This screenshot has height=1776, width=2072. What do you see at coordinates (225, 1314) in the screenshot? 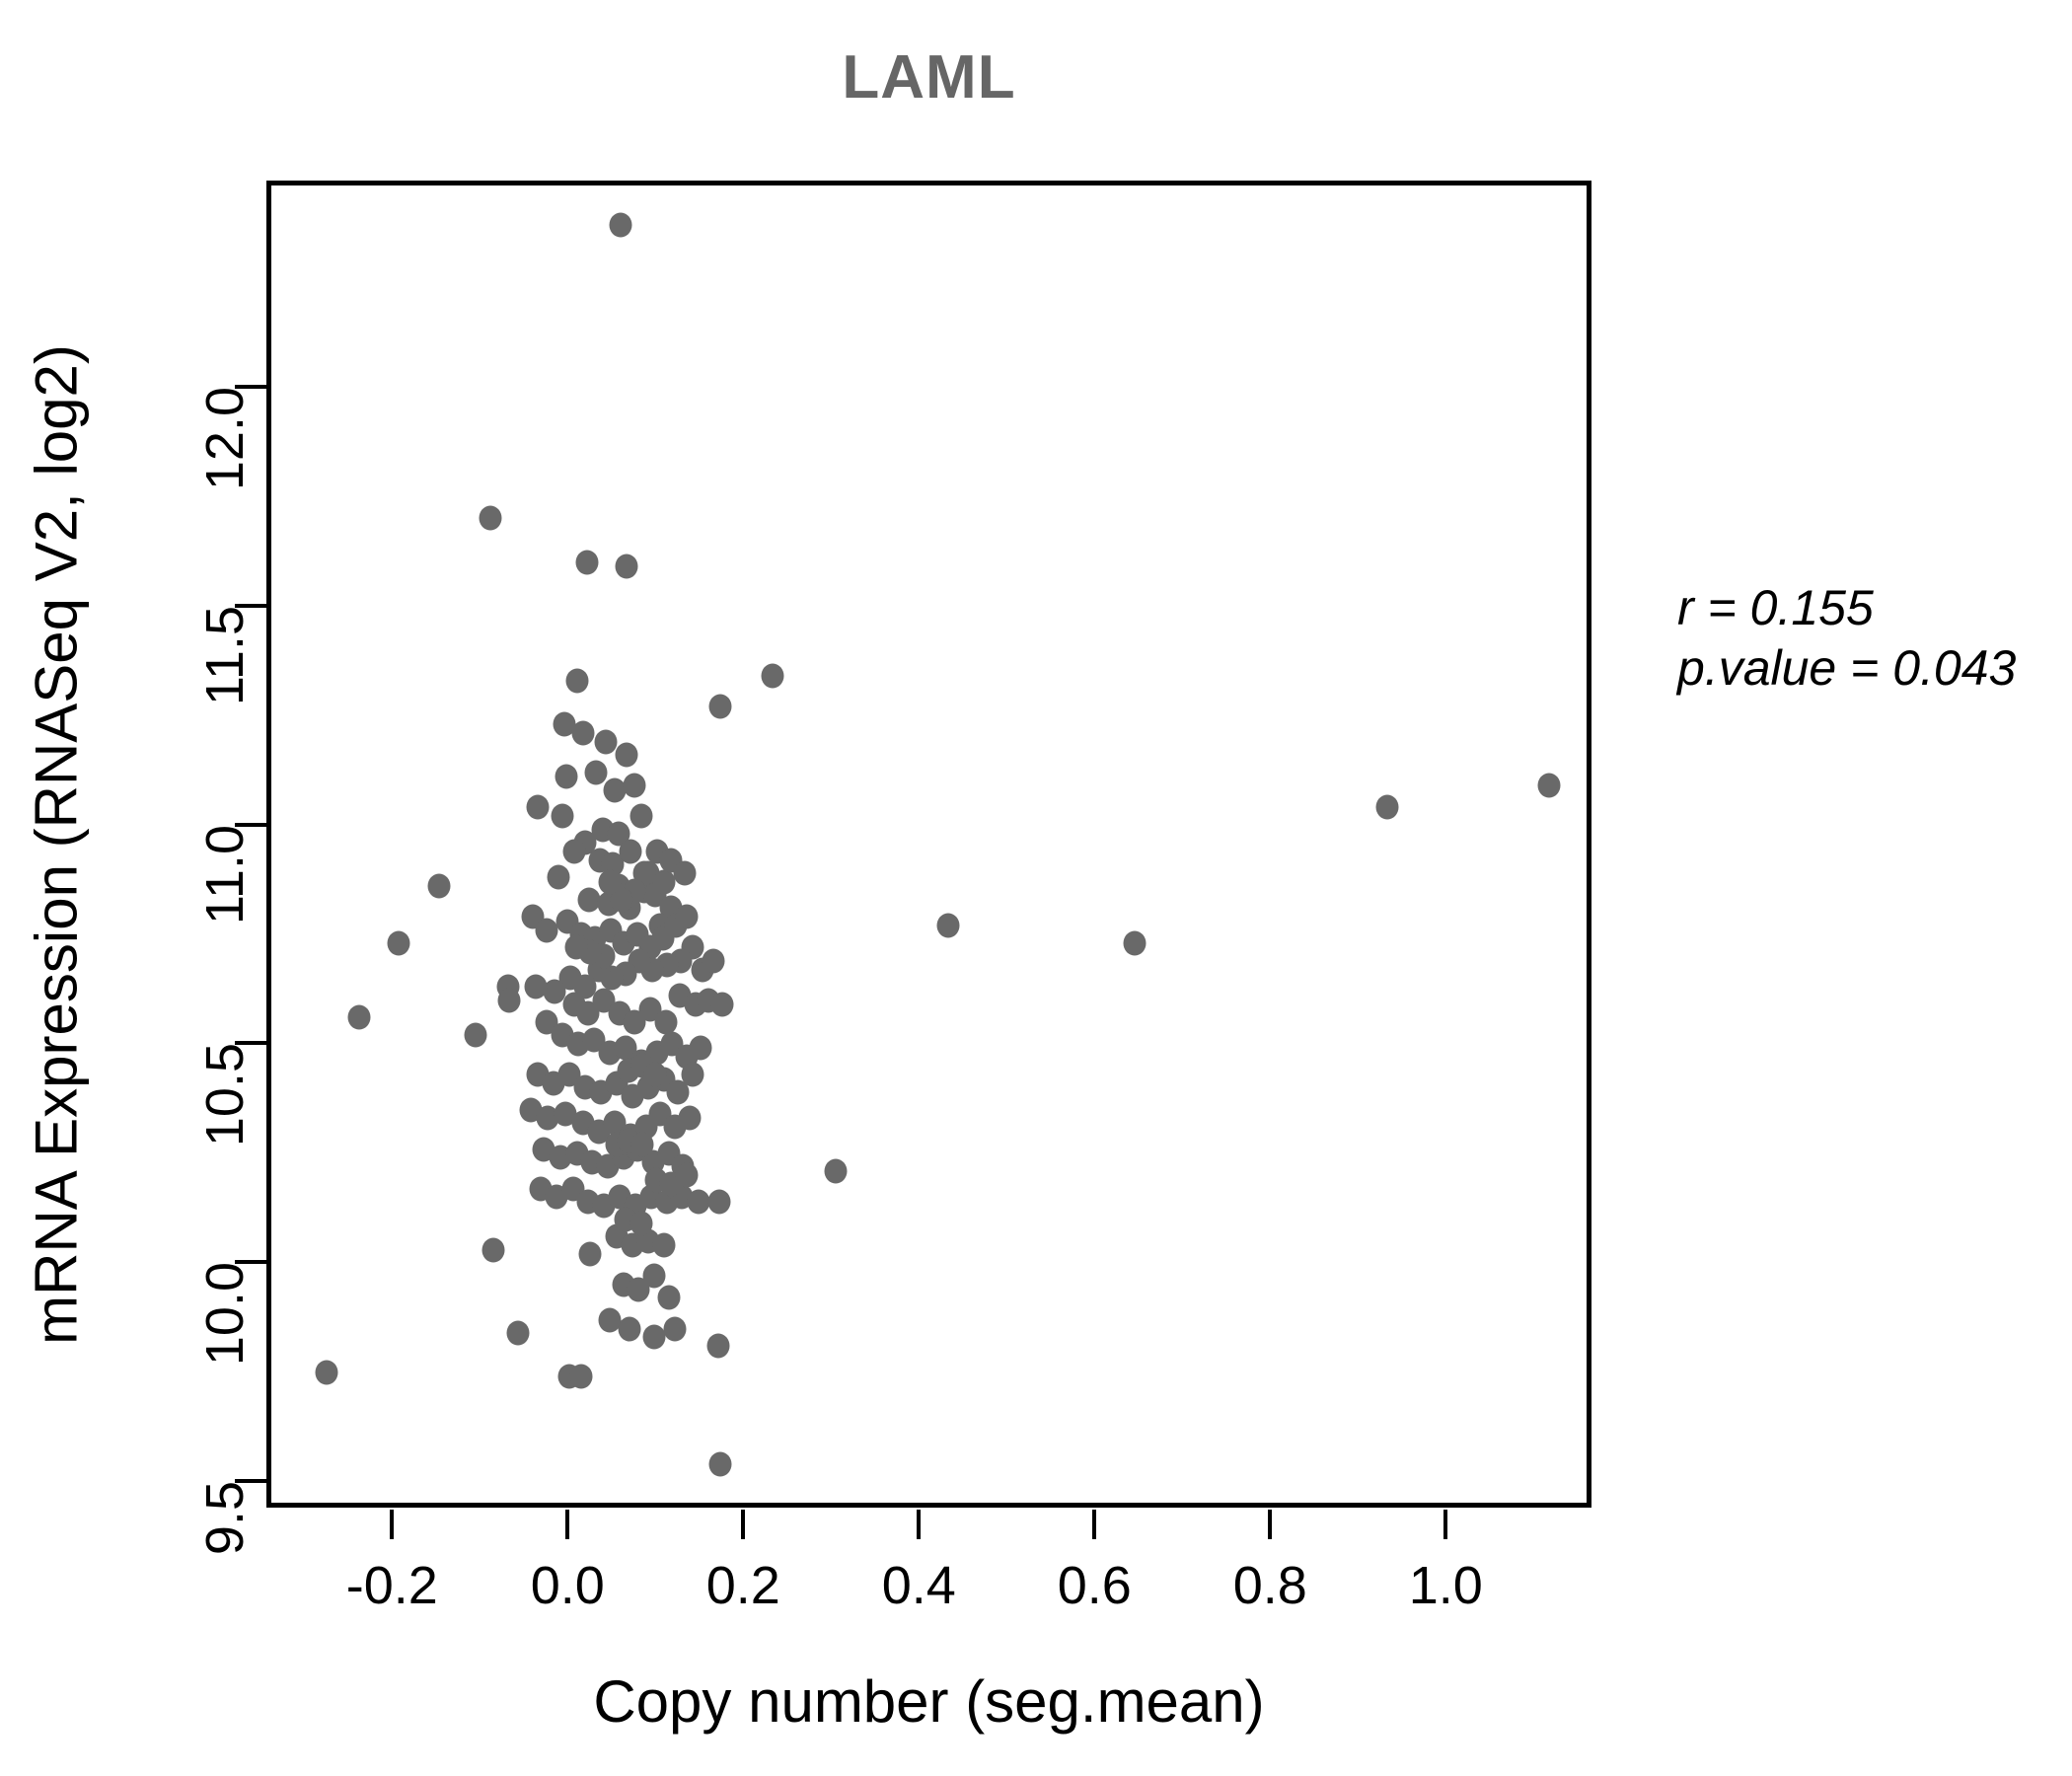
I see `y-tick-label-text: 10.0` at bounding box center [225, 1314].